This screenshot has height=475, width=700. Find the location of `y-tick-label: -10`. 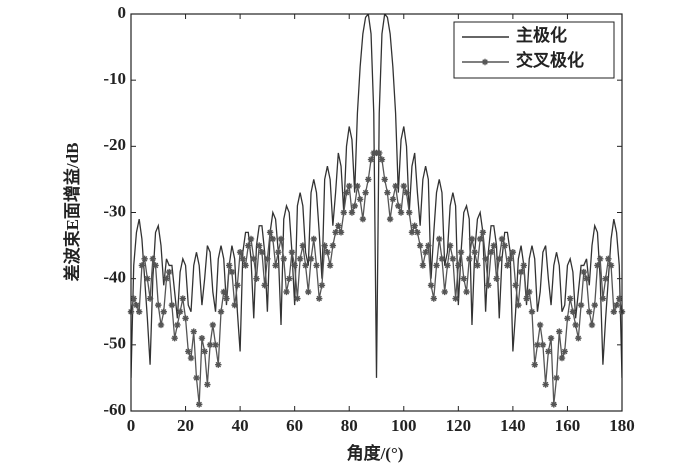

y-tick-label: -10 is located at coordinates (114, 78).